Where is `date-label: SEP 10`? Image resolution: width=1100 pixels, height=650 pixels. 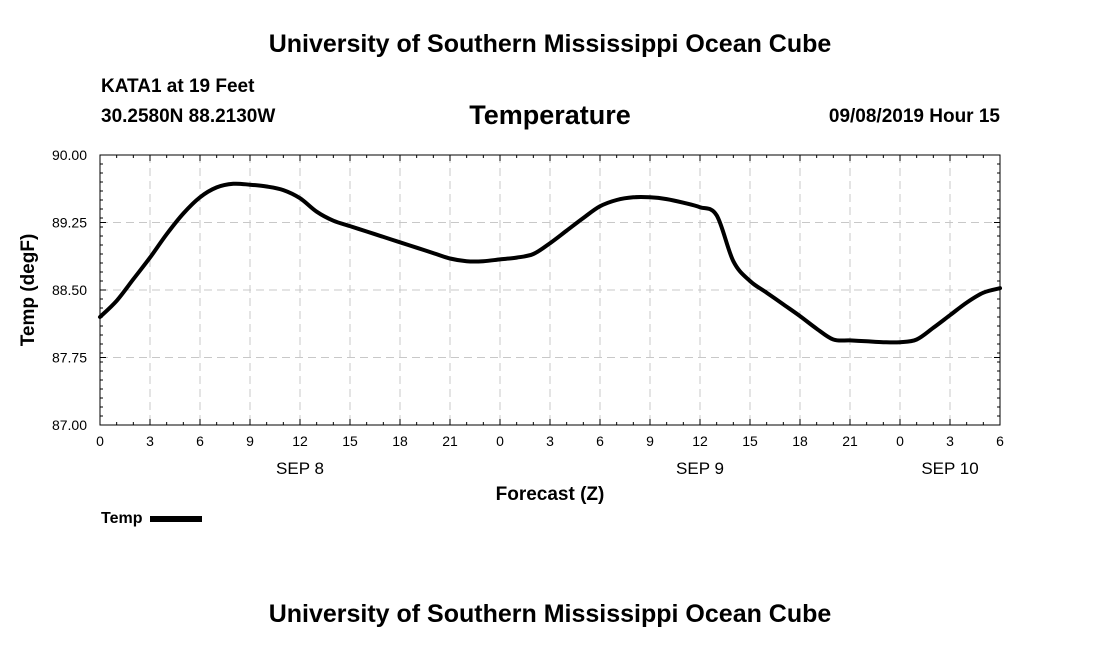
date-label: SEP 10 is located at coordinates (949, 468).